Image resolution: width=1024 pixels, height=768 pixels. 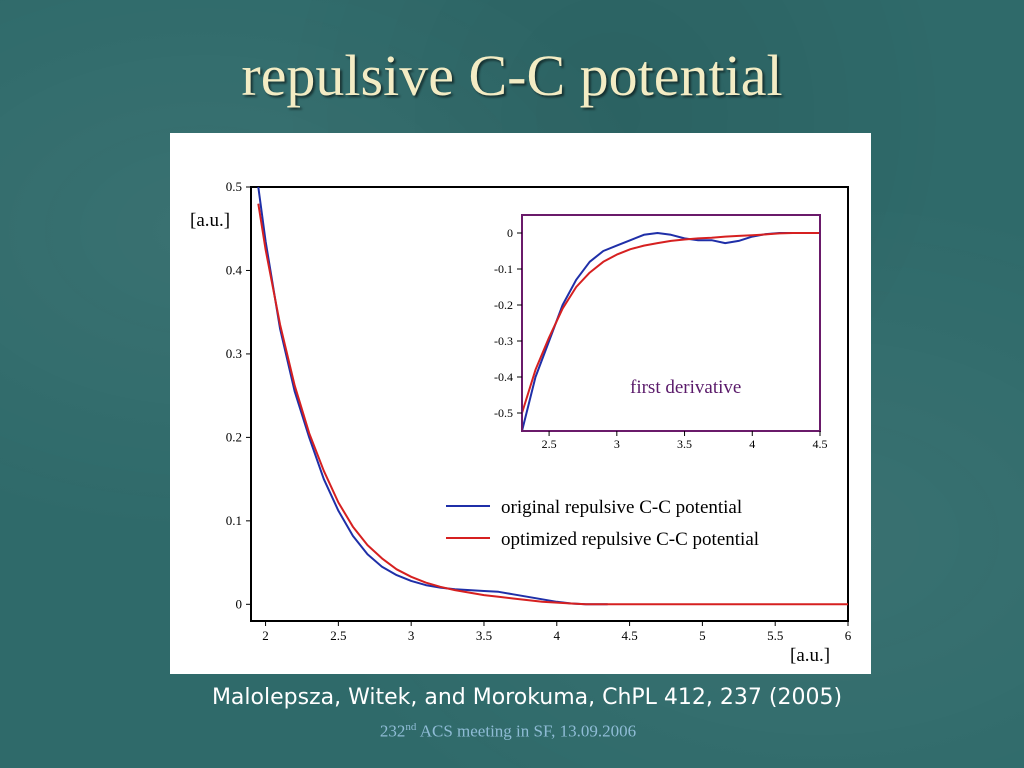 I want to click on footer-superscript: nd, so click(x=411, y=727).